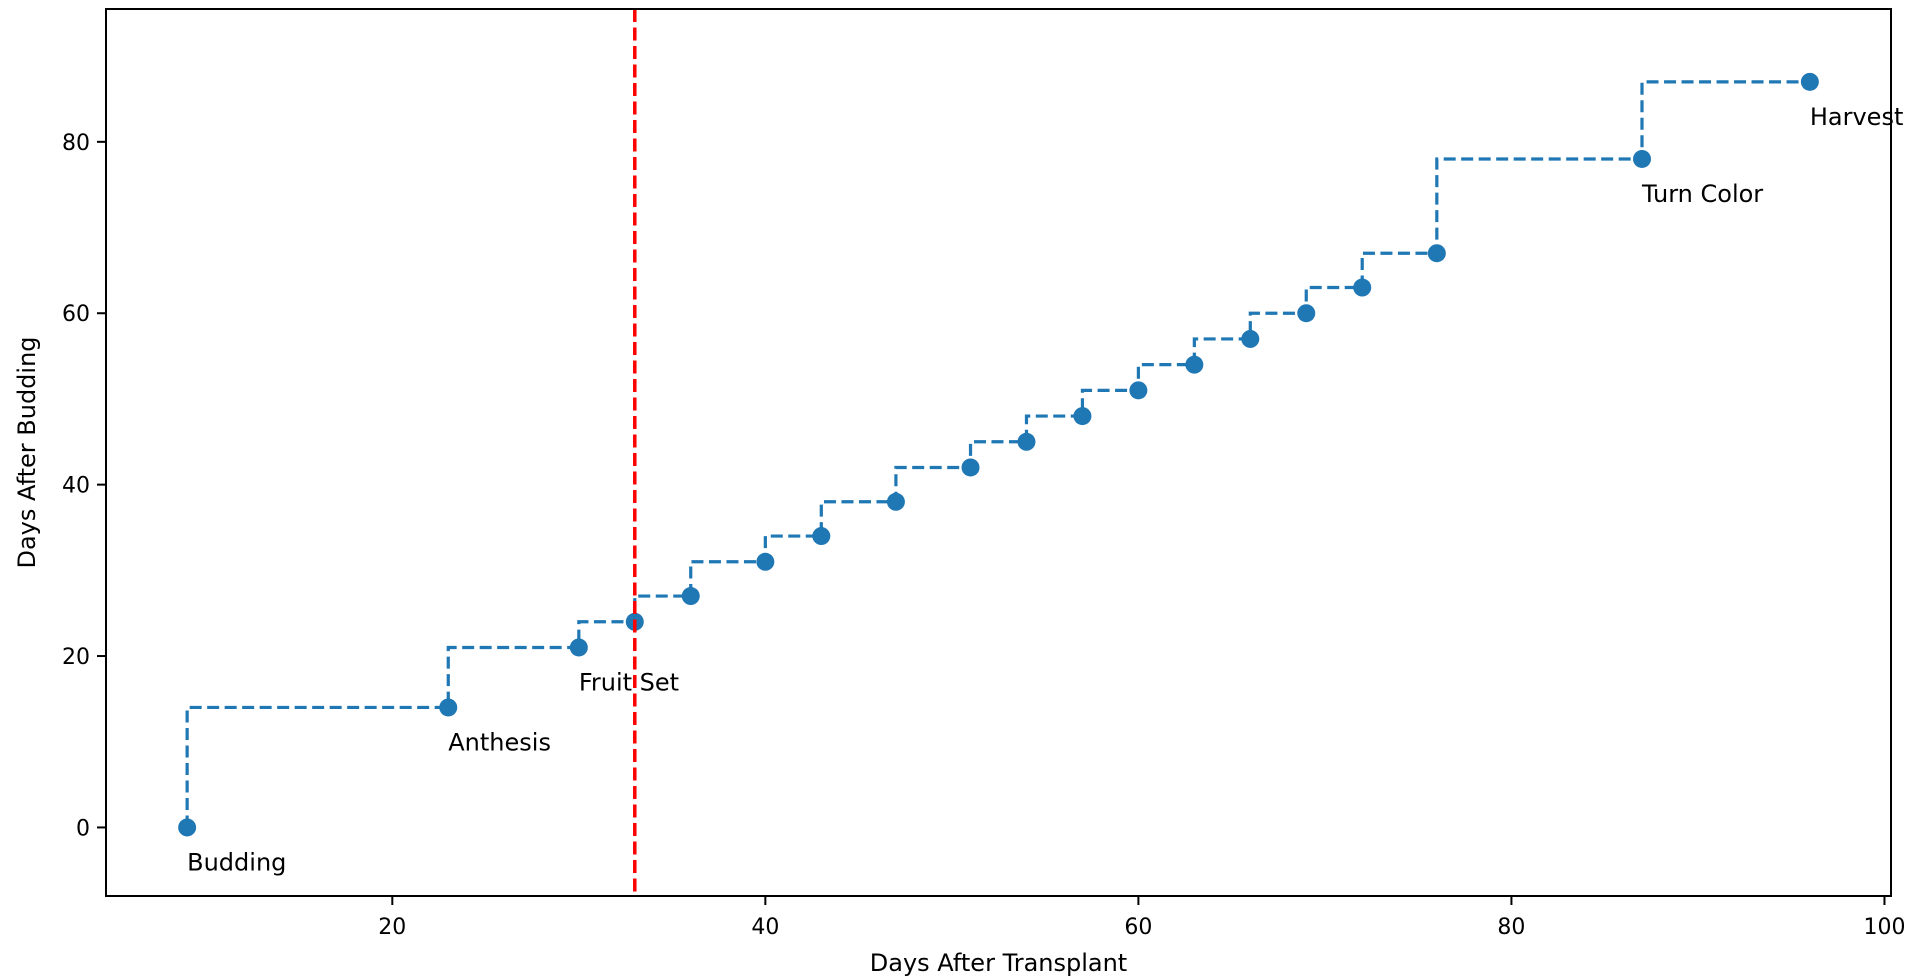  I want to click on y-tick-label: 20, so click(76, 657).